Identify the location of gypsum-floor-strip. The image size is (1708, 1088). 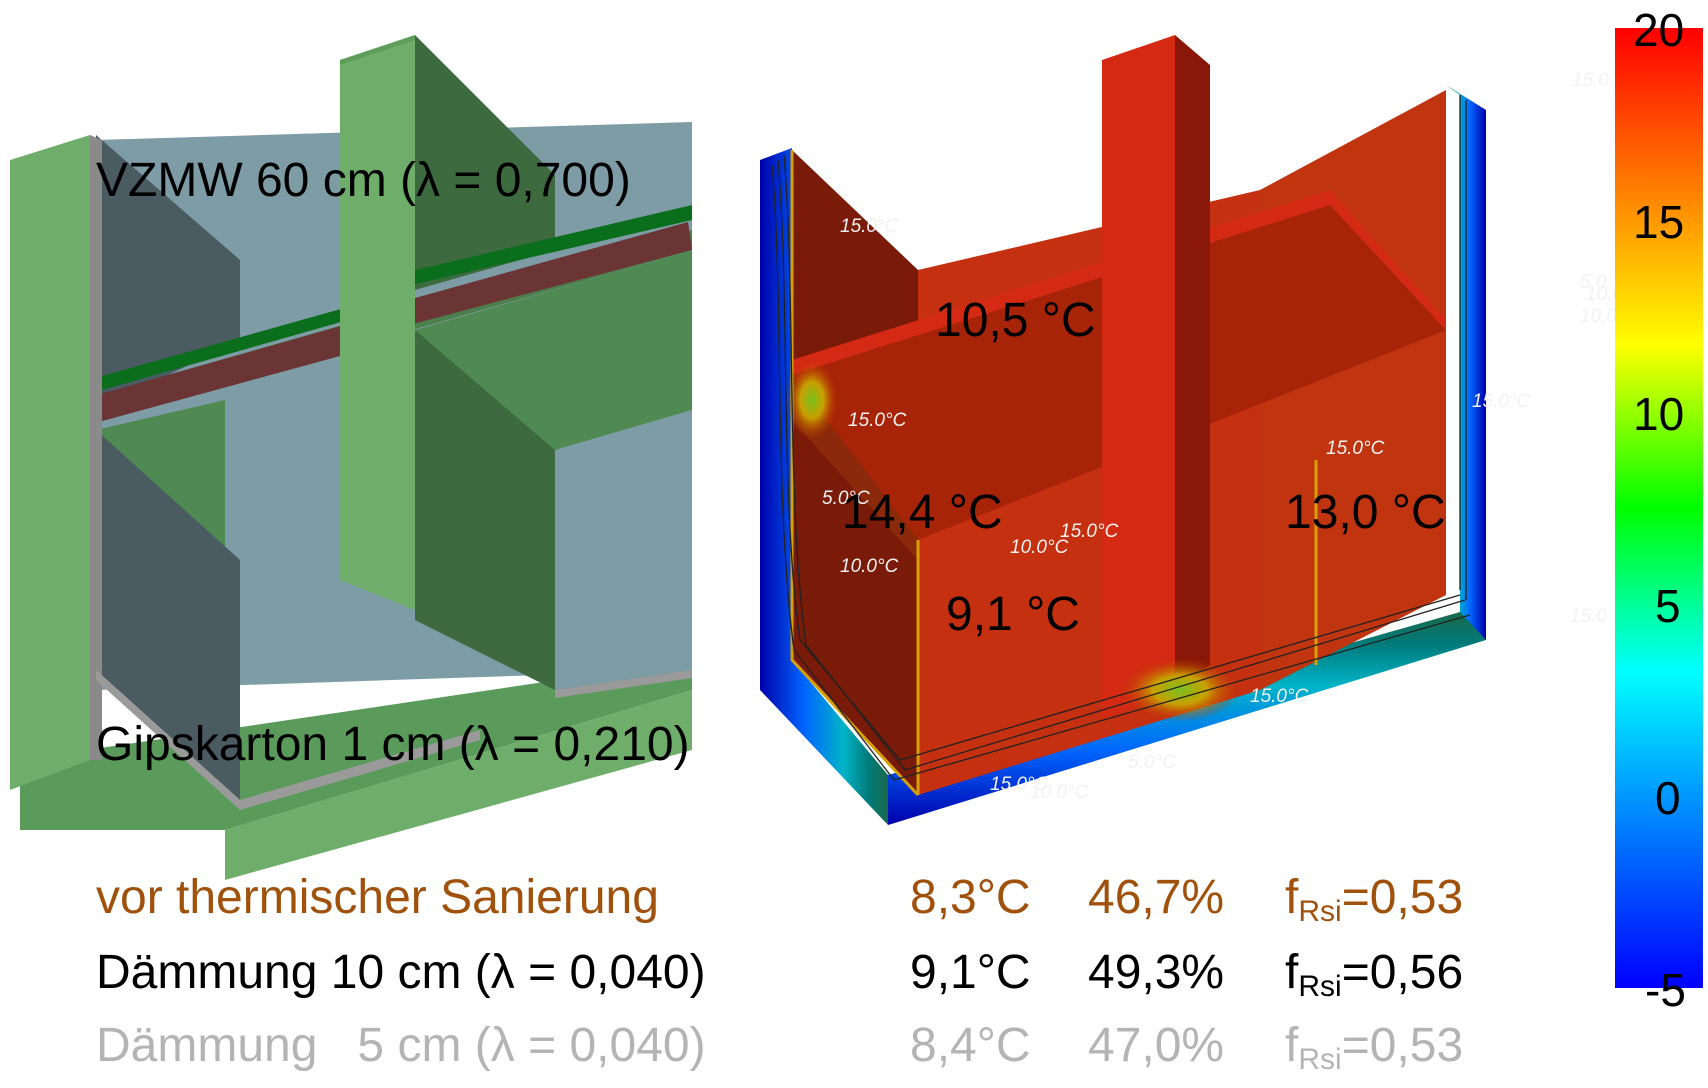
(288, 740).